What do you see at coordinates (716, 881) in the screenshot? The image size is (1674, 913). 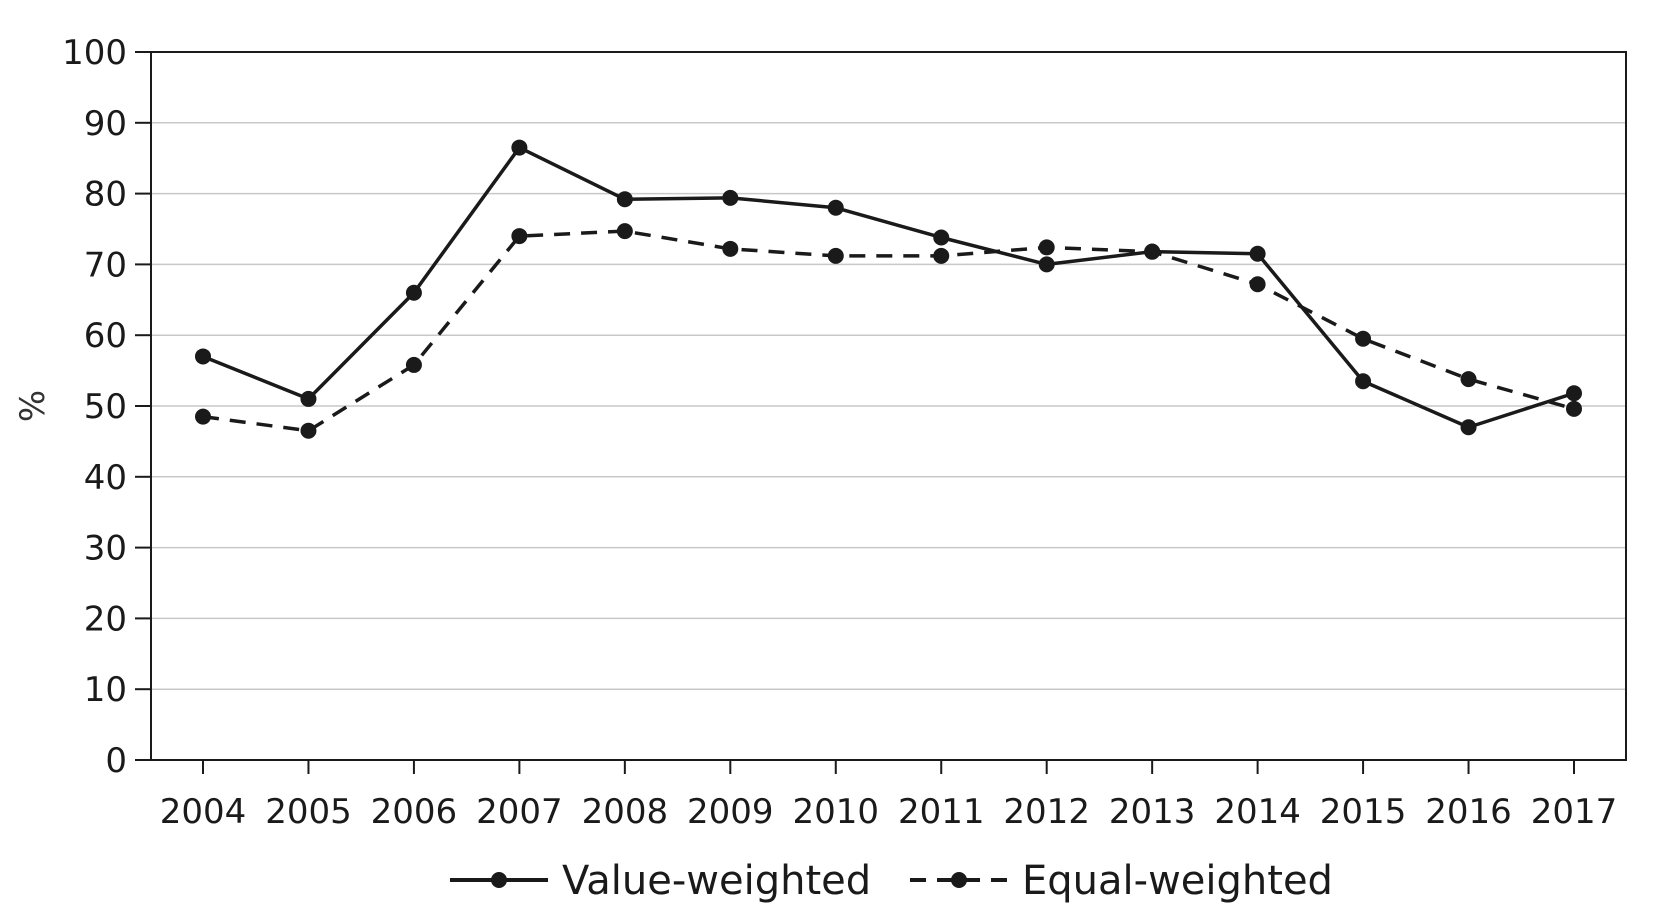 I see `legend-label: Value-weighted` at bounding box center [716, 881].